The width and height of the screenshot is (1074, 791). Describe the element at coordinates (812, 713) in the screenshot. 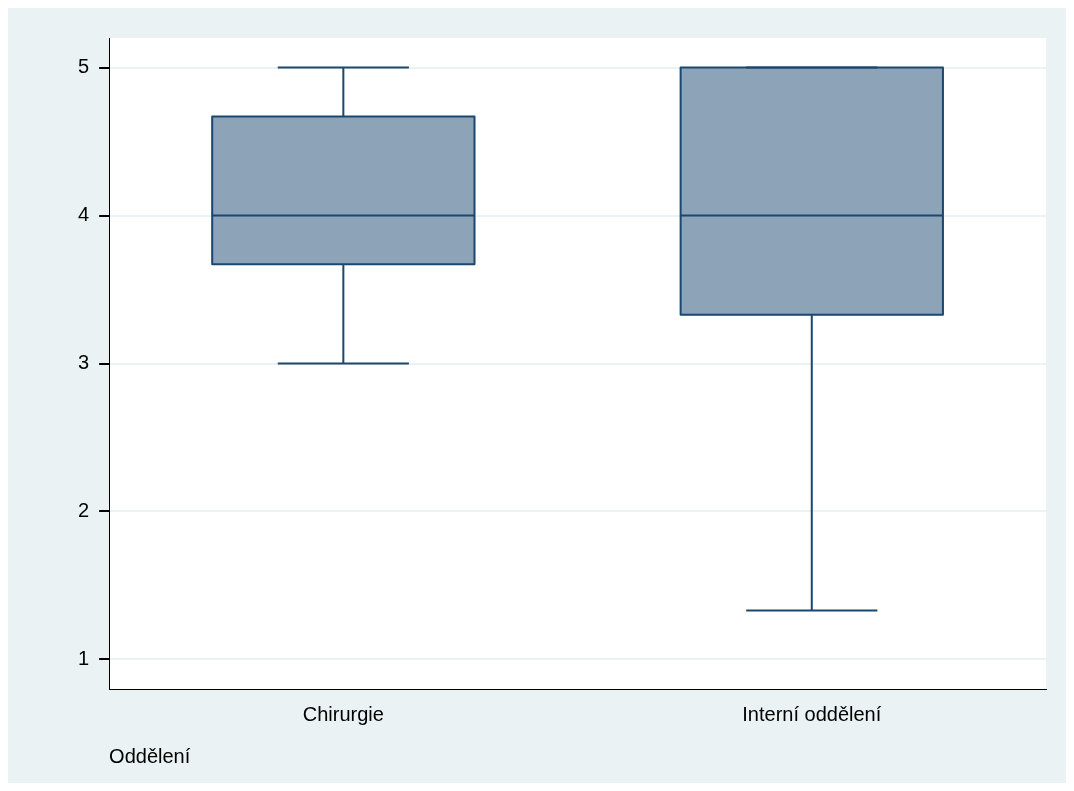

I see `x-tick-label: Interní oddělení` at that location.